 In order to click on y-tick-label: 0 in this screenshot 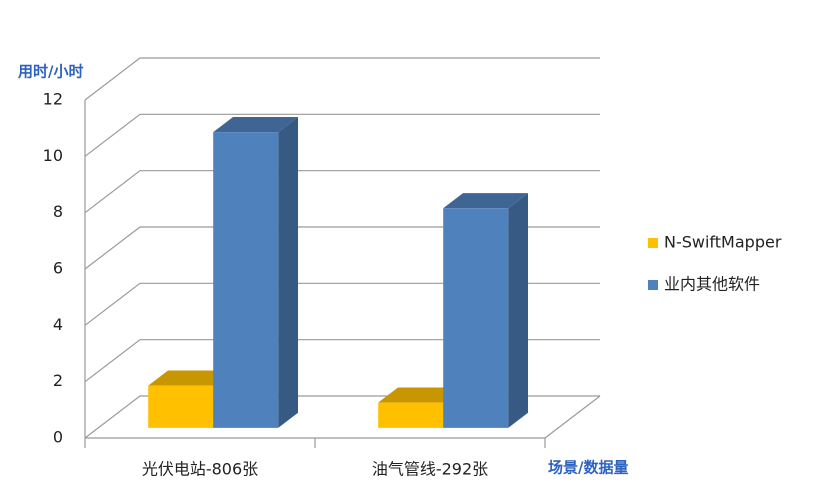, I will do `click(58, 437)`.